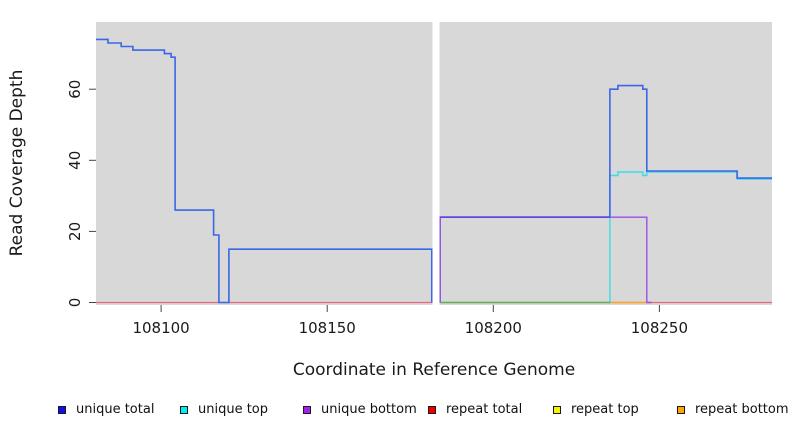 Image resolution: width=792 pixels, height=432 pixels. Describe the element at coordinates (493, 328) in the screenshot. I see `x-tick-label: 108200` at that location.